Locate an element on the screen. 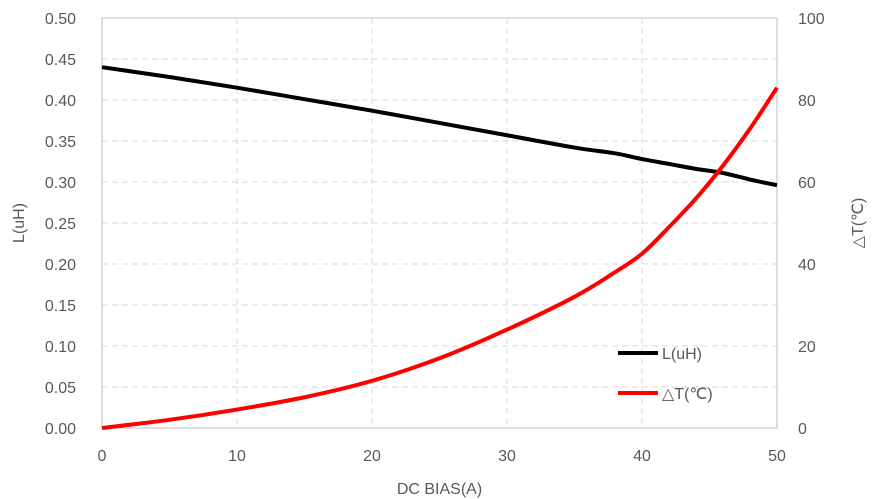  y-tick-label: 0.15 is located at coordinates (60, 306).